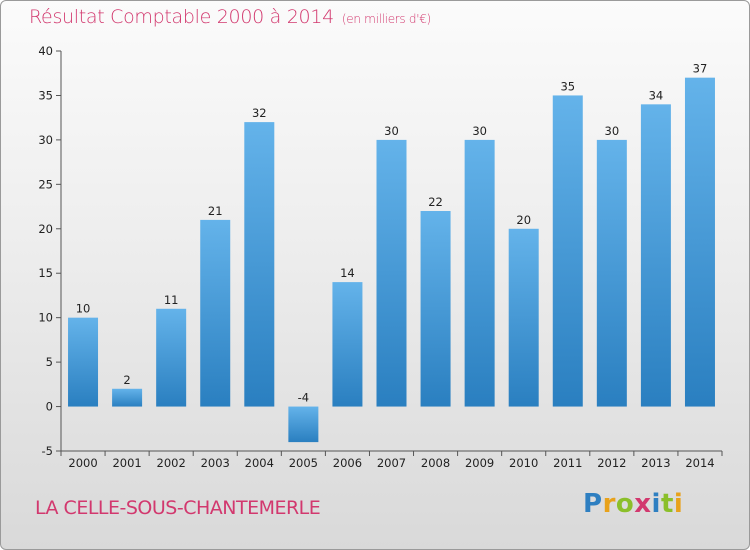 The width and height of the screenshot is (750, 550). What do you see at coordinates (49, 407) in the screenshot?
I see `y-tick-label: 0` at bounding box center [49, 407].